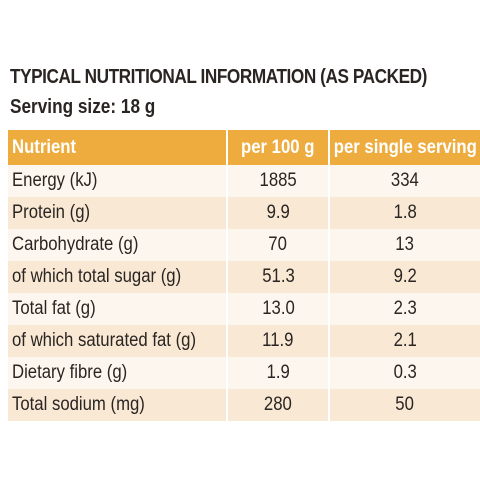 The height and width of the screenshot is (480, 480). I want to click on table-cell: 11.9, so click(279, 341).